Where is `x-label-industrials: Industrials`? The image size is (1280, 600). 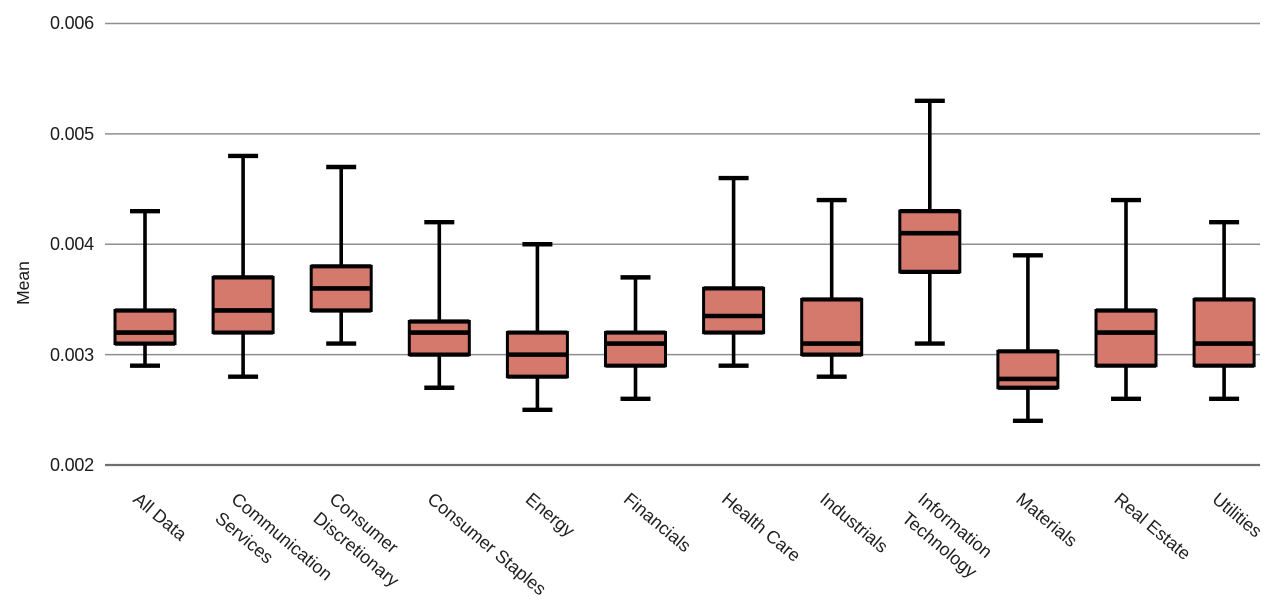
x-label-industrials: Industrials is located at coordinates (854, 523).